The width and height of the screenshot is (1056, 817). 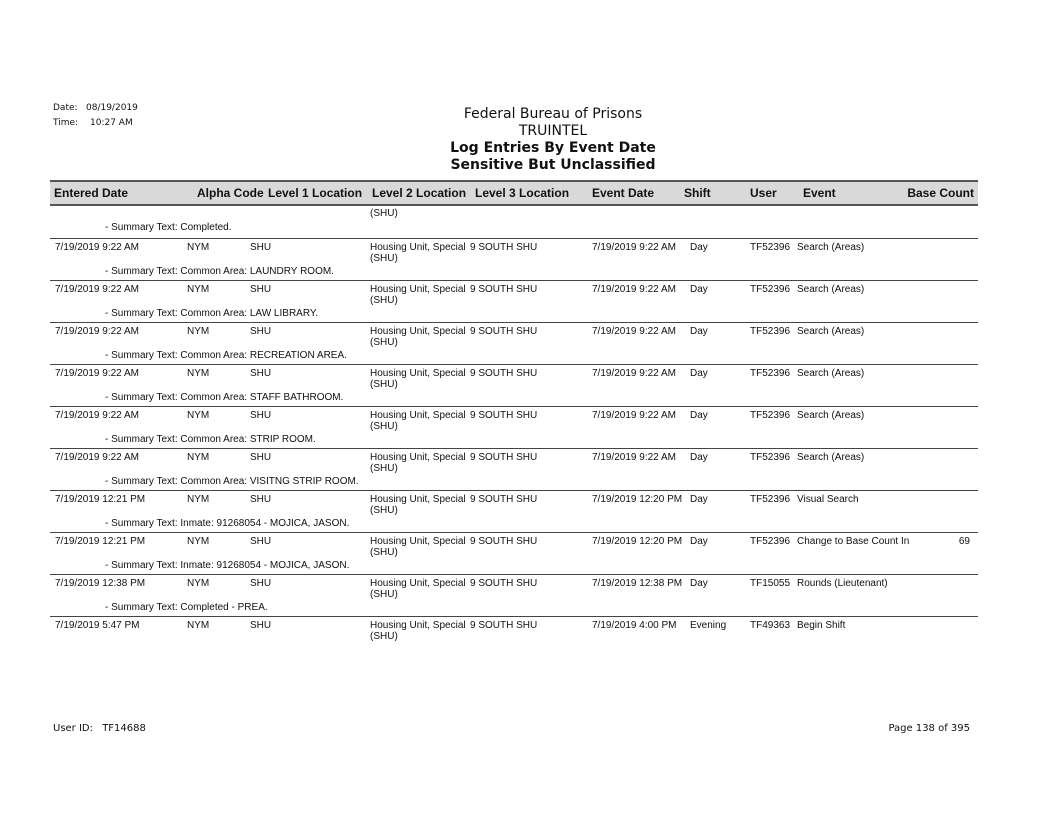 What do you see at coordinates (770, 583) in the screenshot?
I see `cell-user: TF15055` at bounding box center [770, 583].